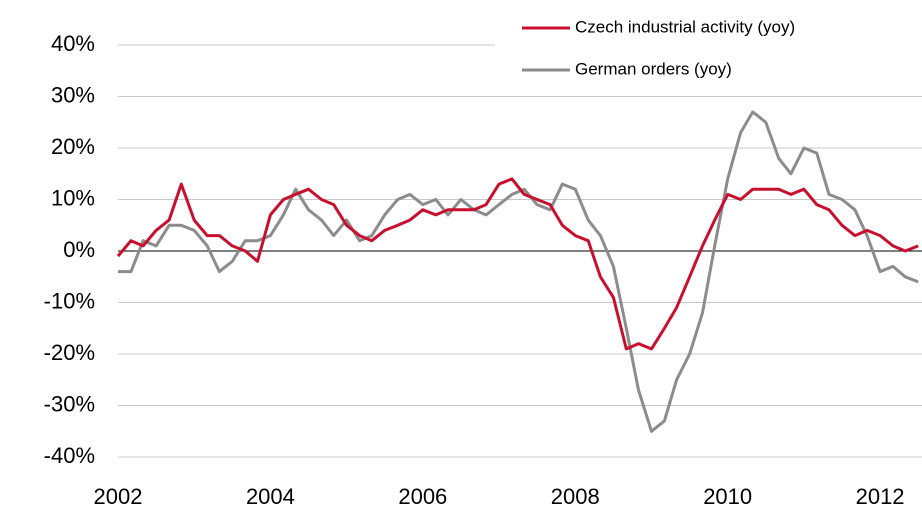 Image resolution: width=922 pixels, height=520 pixels. I want to click on x-tick-label: 2008, so click(575, 496).